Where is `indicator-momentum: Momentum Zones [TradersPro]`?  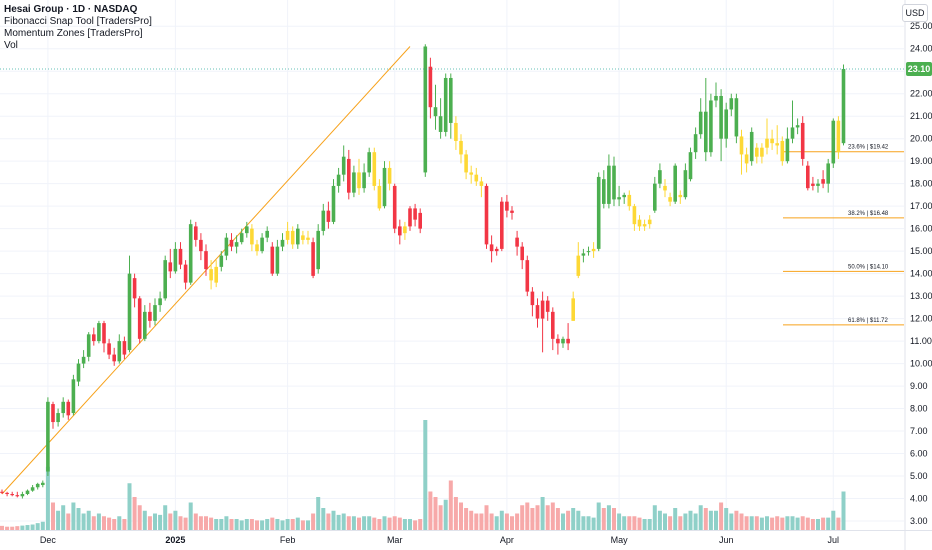
indicator-momentum: Momentum Zones [TradersPro] is located at coordinates (73, 33).